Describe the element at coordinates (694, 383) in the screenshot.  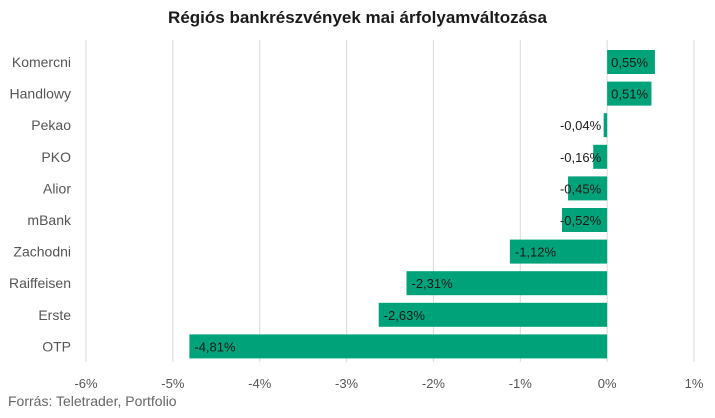
I see `x-tick-label: 1%` at that location.